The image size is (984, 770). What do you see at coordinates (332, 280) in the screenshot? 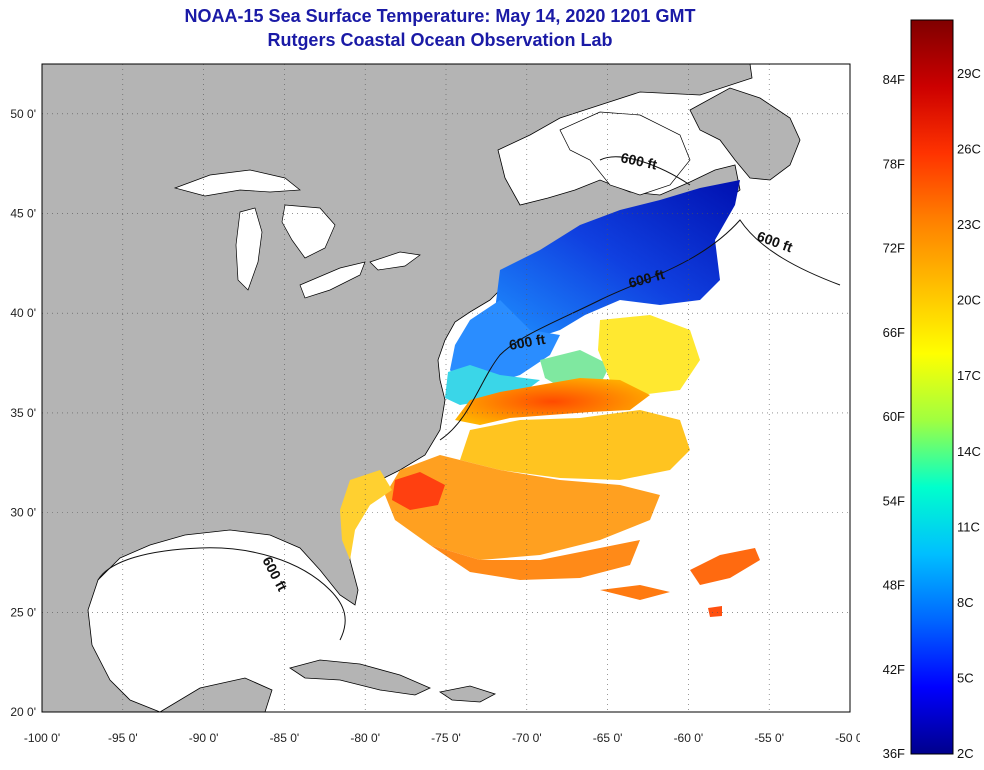
I see `lake-erie` at bounding box center [332, 280].